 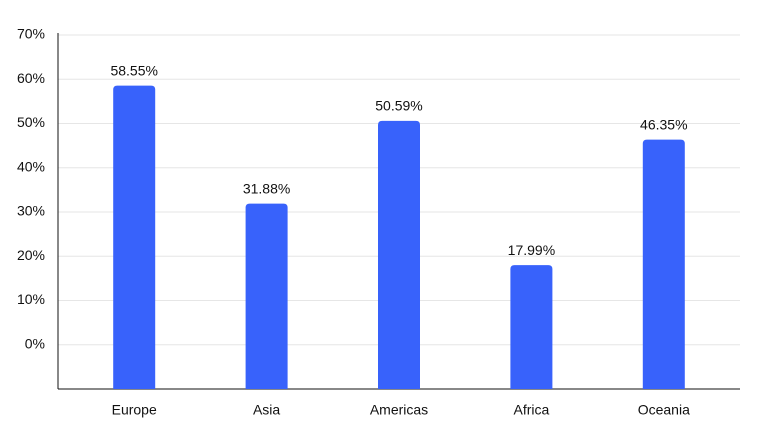 What do you see at coordinates (532, 410) in the screenshot?
I see `x-tick-label: Africa` at bounding box center [532, 410].